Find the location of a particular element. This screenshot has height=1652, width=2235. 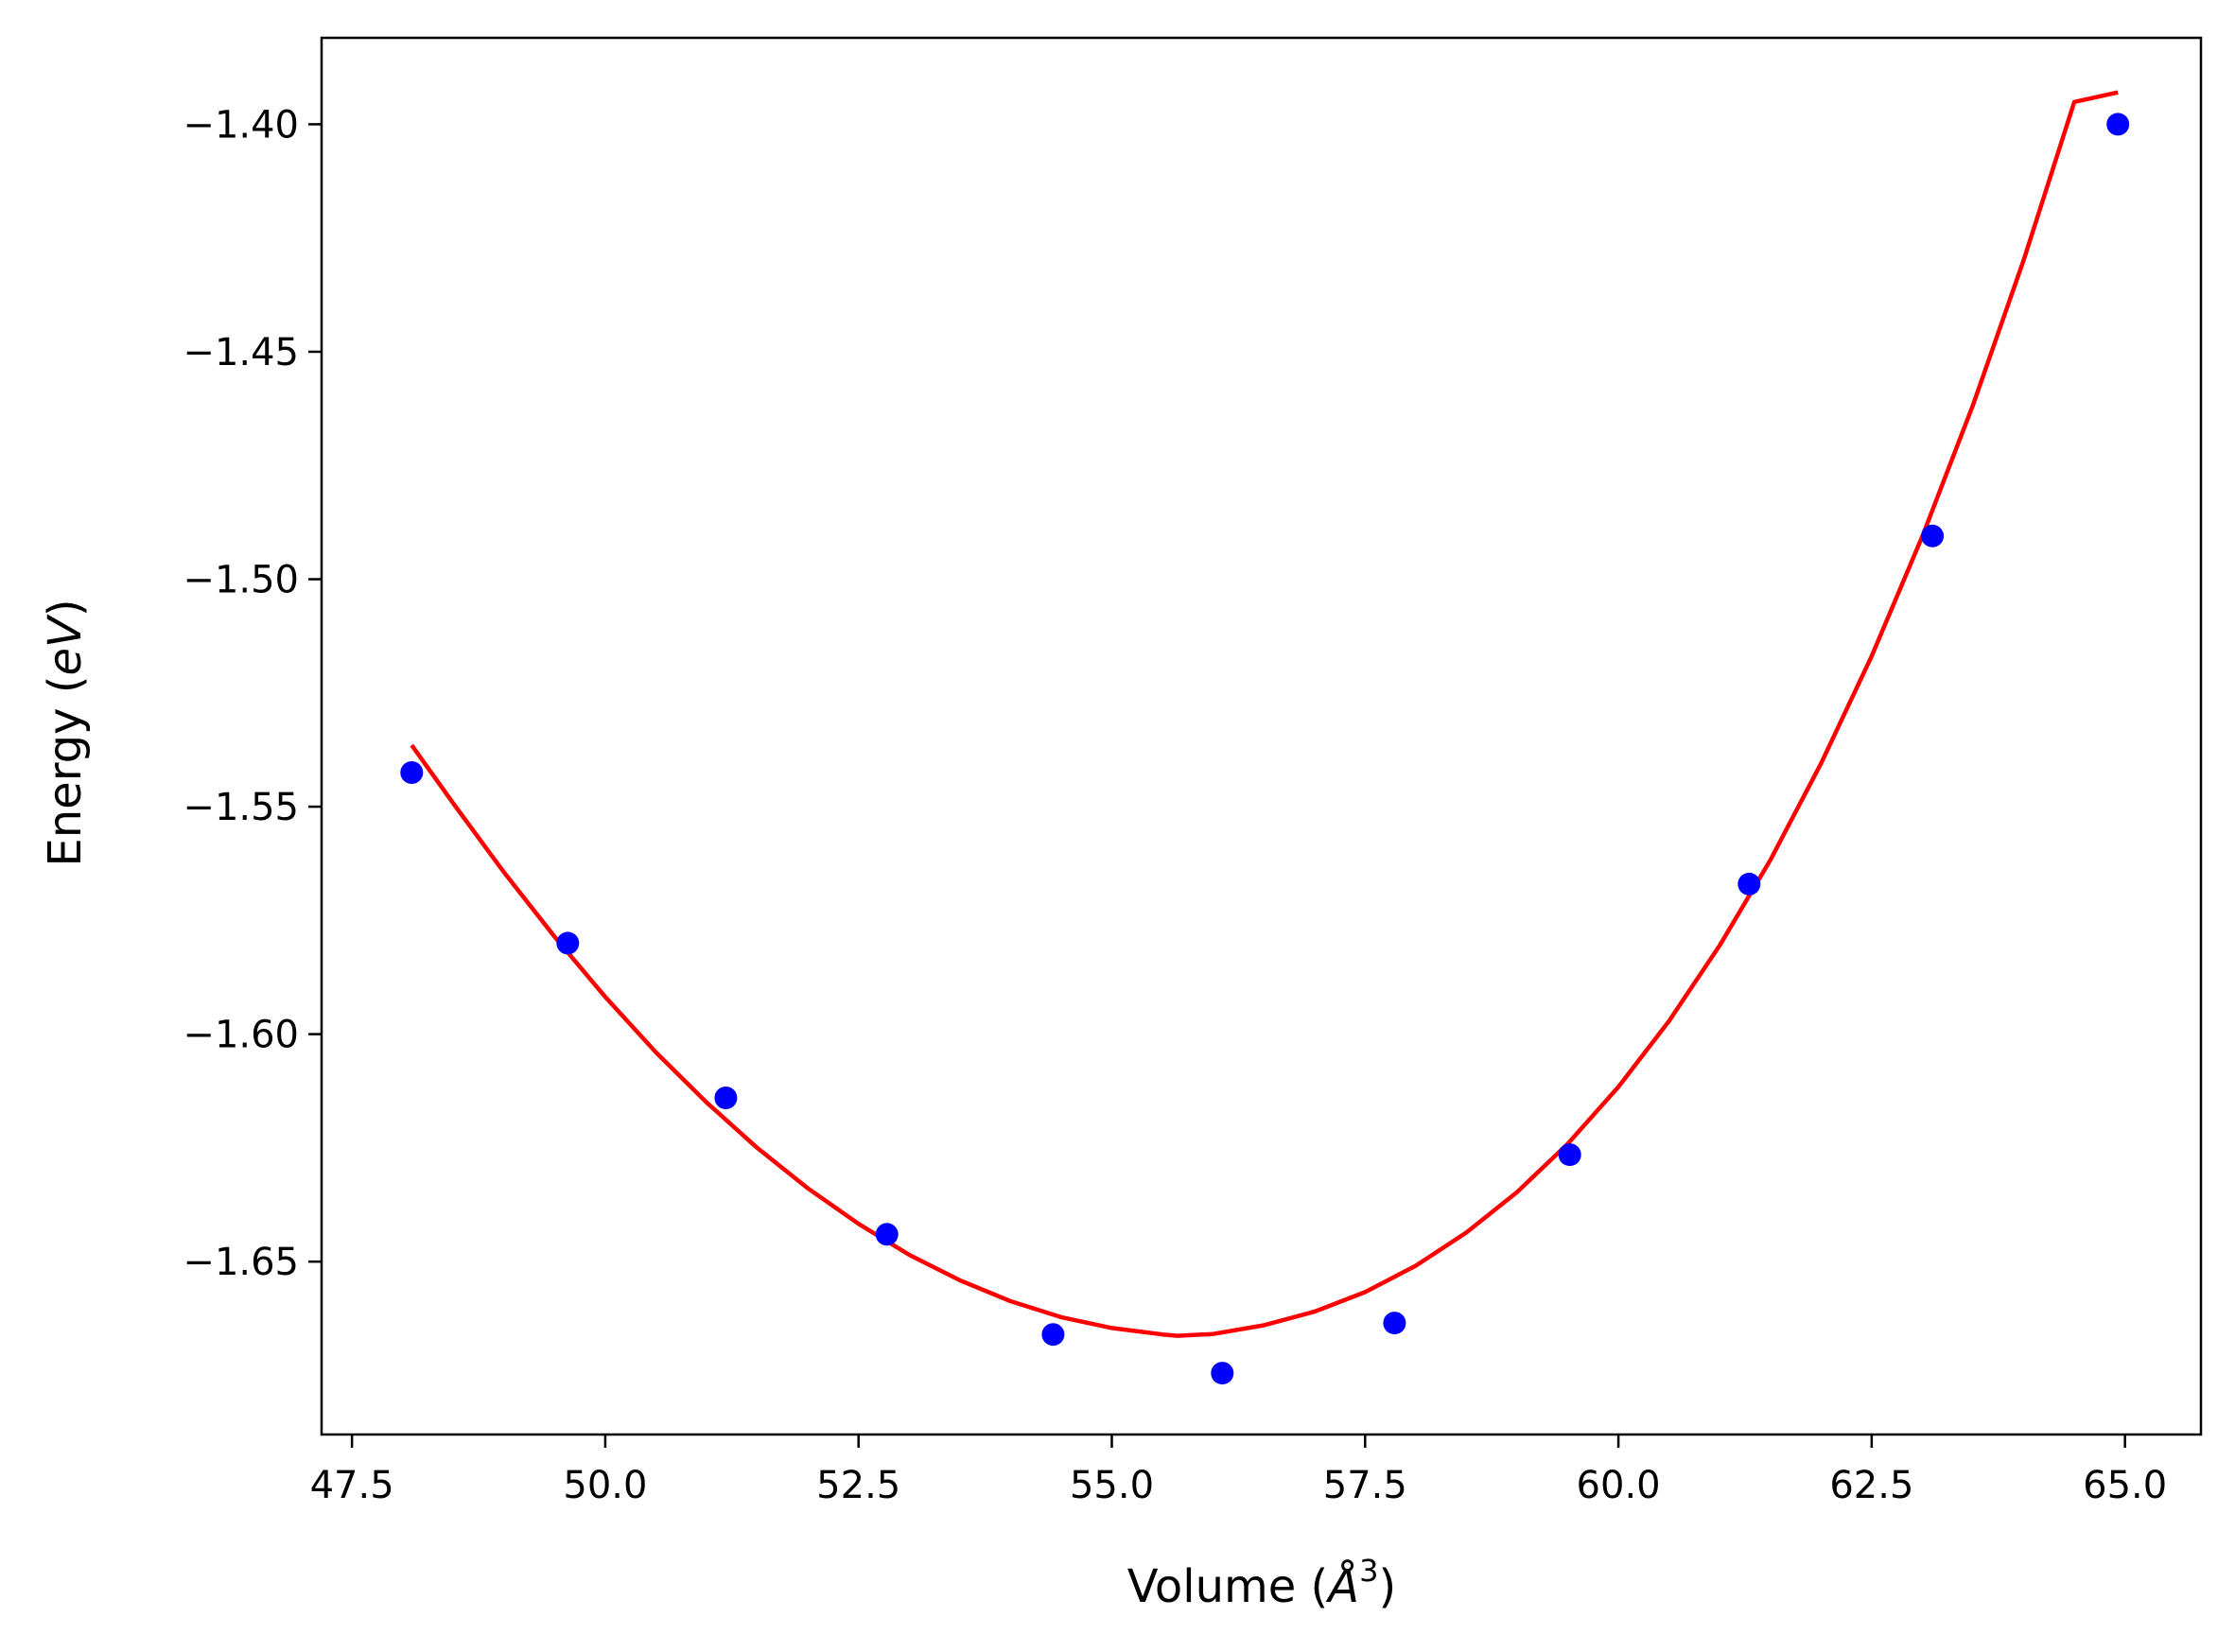

x-tick-label: 60.0 is located at coordinates (1619, 1486).